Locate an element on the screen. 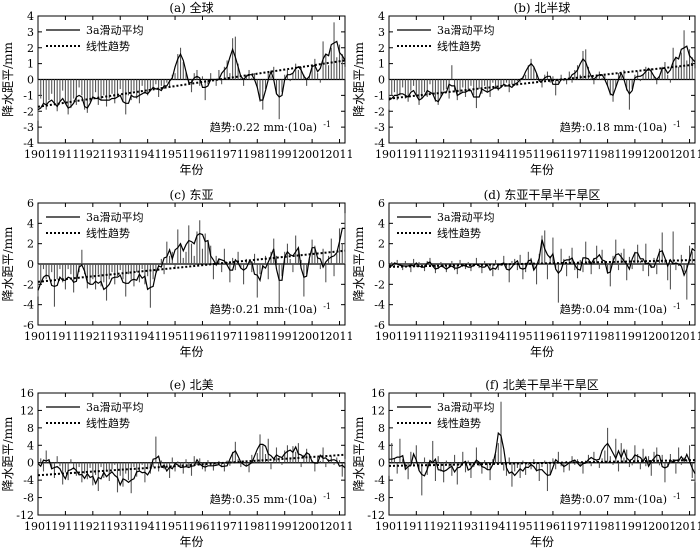 The image size is (700, 548). chart-title: (c) 东亚 is located at coordinates (192, 195).